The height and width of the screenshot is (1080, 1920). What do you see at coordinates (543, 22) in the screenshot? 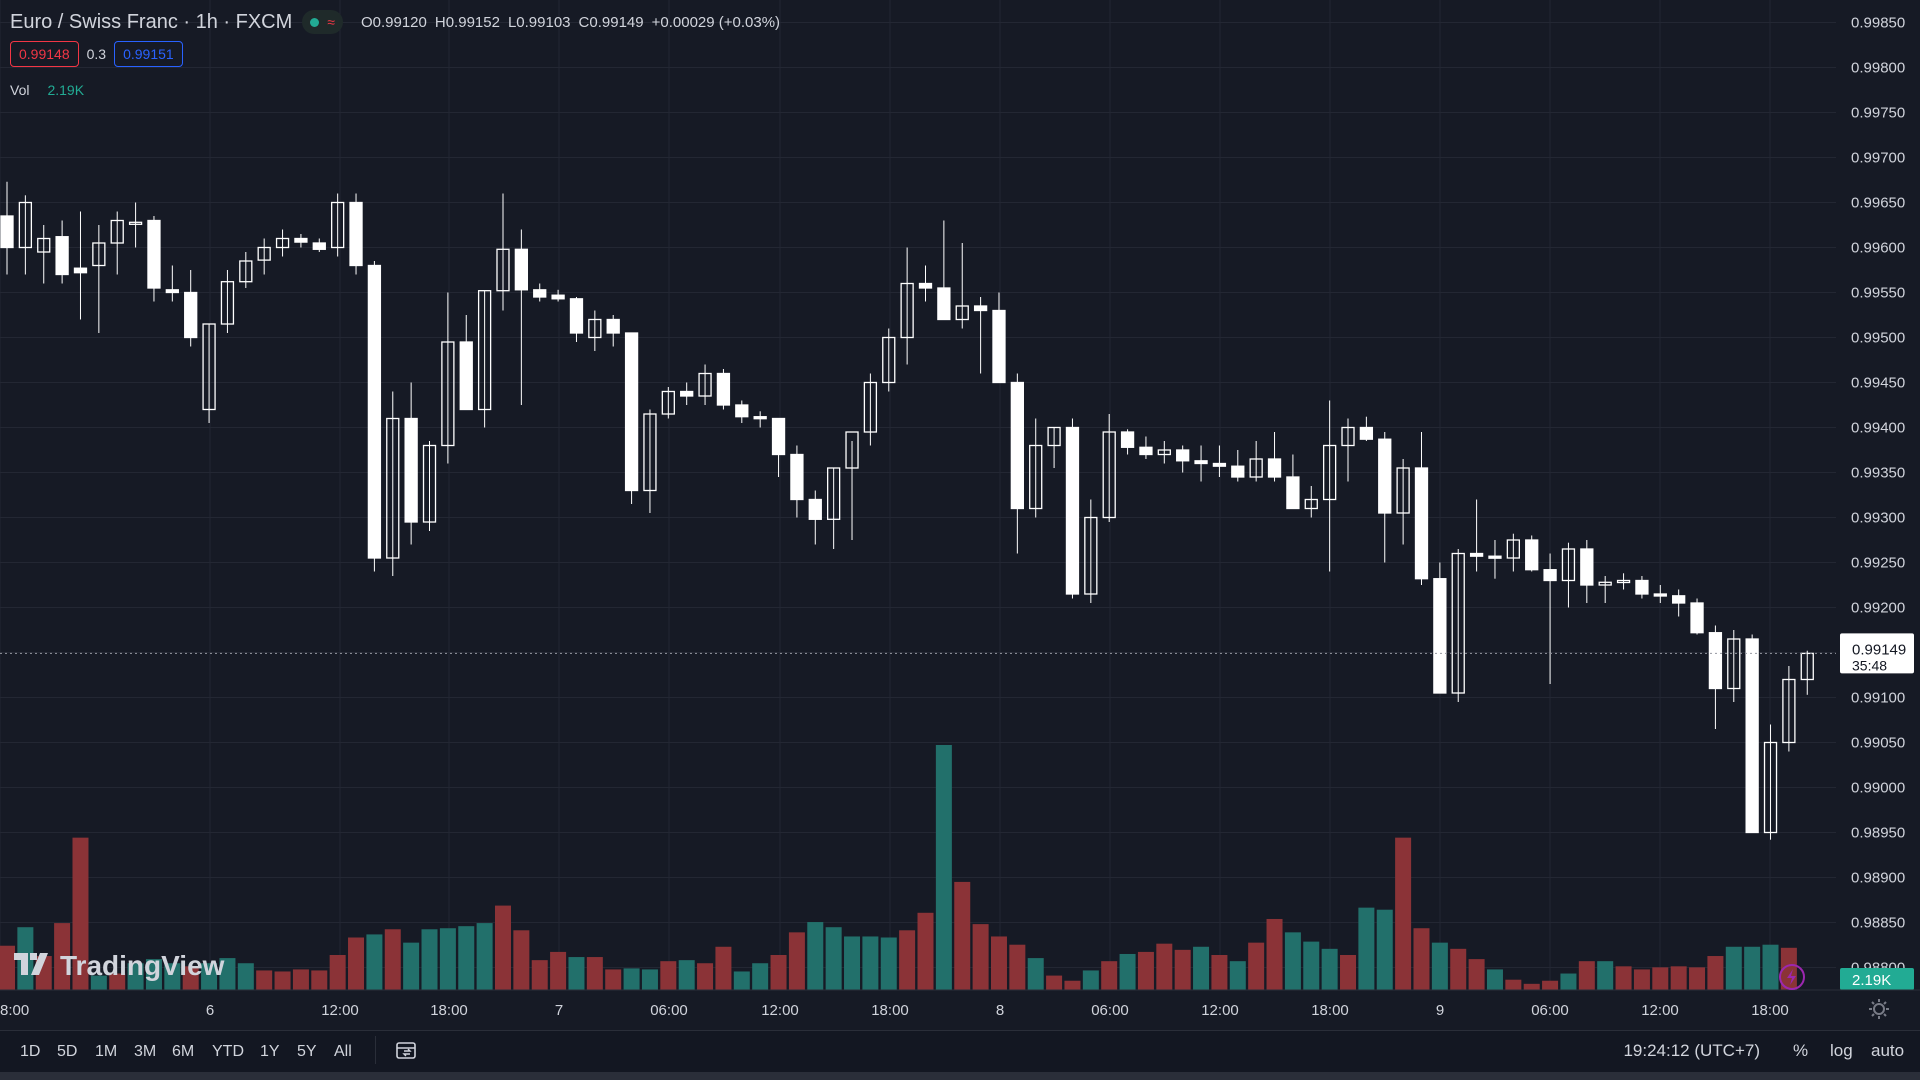
I see `low-value: 0.99103` at bounding box center [543, 22].